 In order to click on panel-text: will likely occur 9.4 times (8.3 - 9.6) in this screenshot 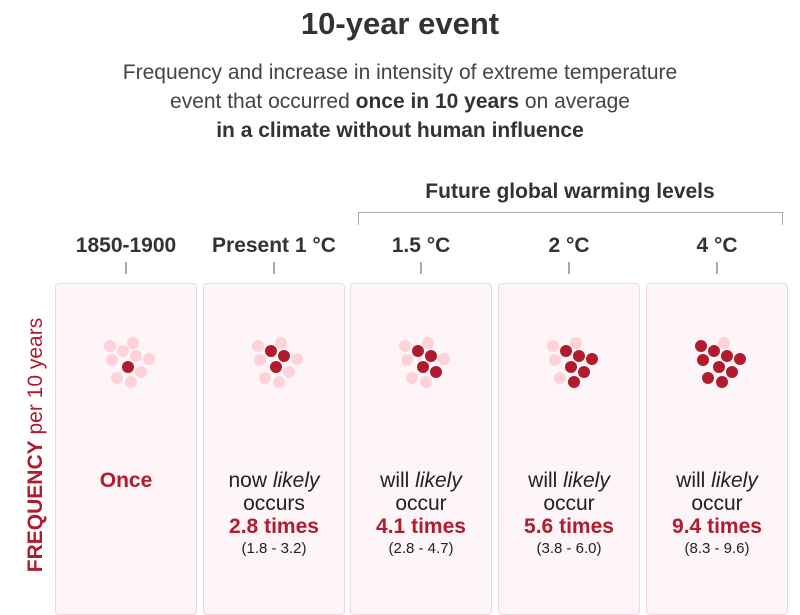, I will do `click(717, 514)`.